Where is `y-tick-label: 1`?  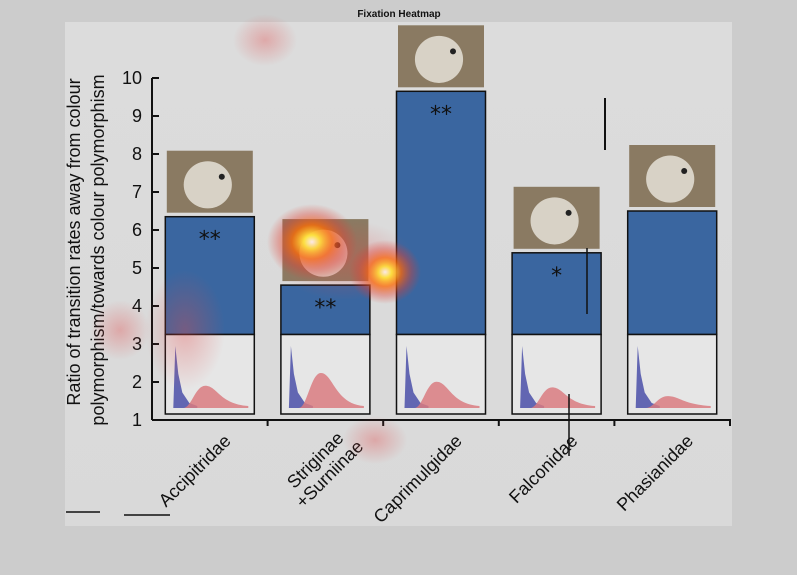
y-tick-label: 1 is located at coordinates (137, 420).